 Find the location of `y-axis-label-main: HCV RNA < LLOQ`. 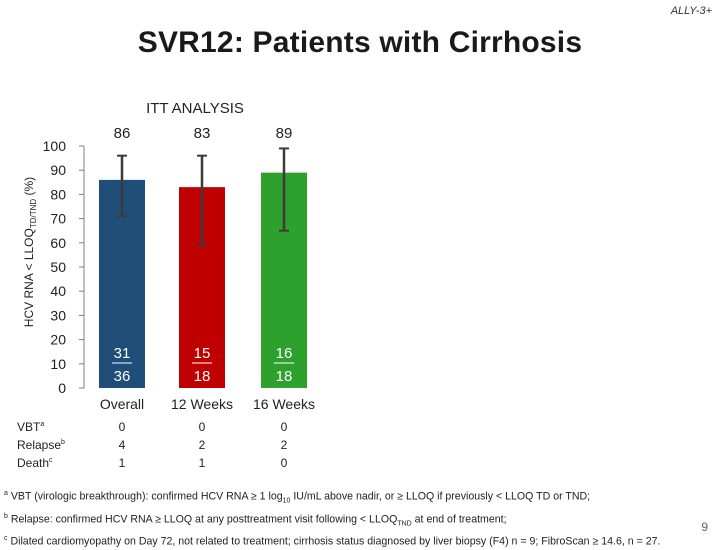

y-axis-label-main: HCV RNA < LLOQ is located at coordinates (29, 277).